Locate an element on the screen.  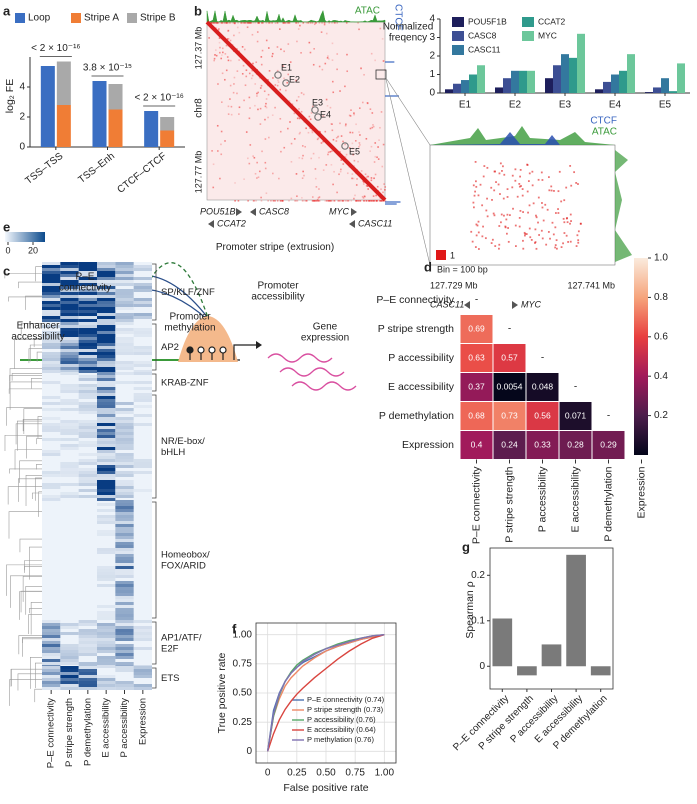
tss-arrow is located at coordinates (259, 345).